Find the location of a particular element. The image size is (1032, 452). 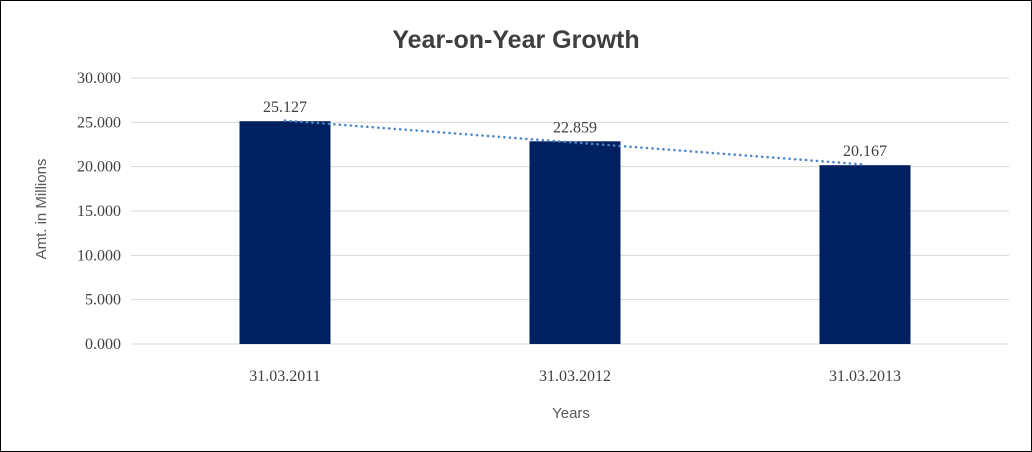

y-tick-label: 30.000 is located at coordinates (99, 78).